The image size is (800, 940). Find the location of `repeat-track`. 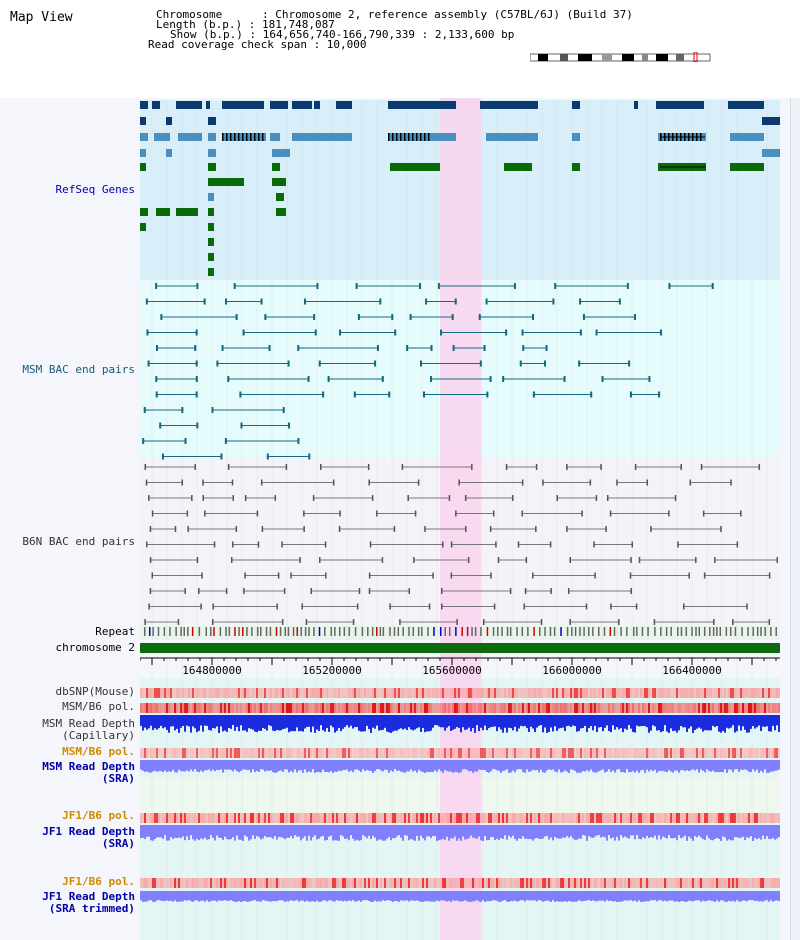

repeat-track is located at coordinates (460, 631).